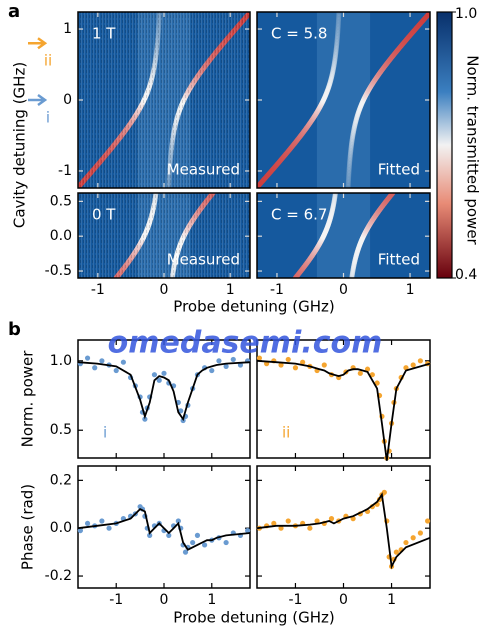 This screenshot has height=634, width=489. I want to click on x-axis-label: Probe detuning (GHz), so click(253, 307).